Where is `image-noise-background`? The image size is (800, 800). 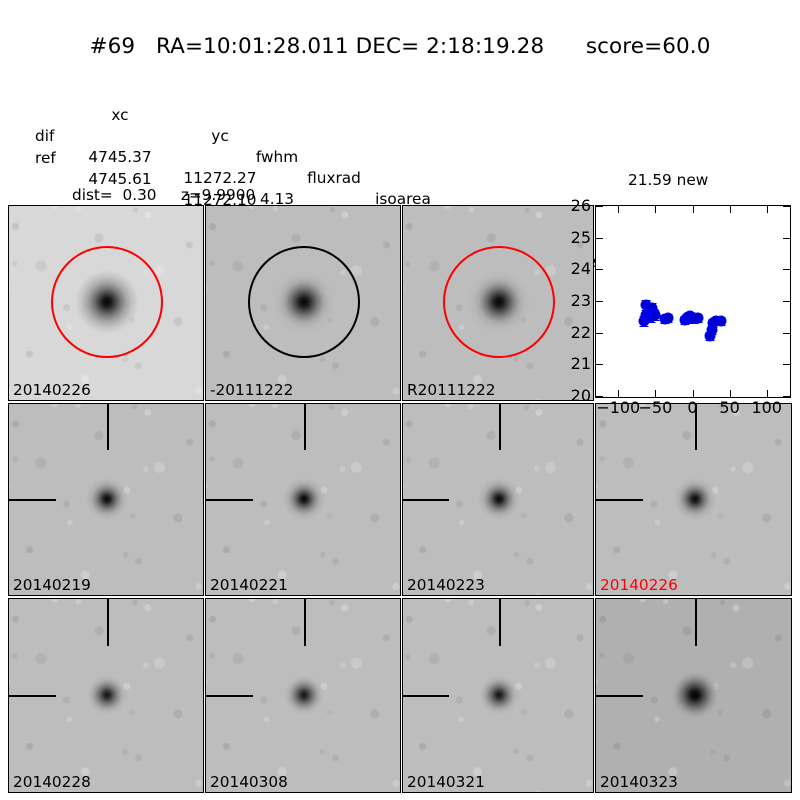
image-noise-background is located at coordinates (303, 499).